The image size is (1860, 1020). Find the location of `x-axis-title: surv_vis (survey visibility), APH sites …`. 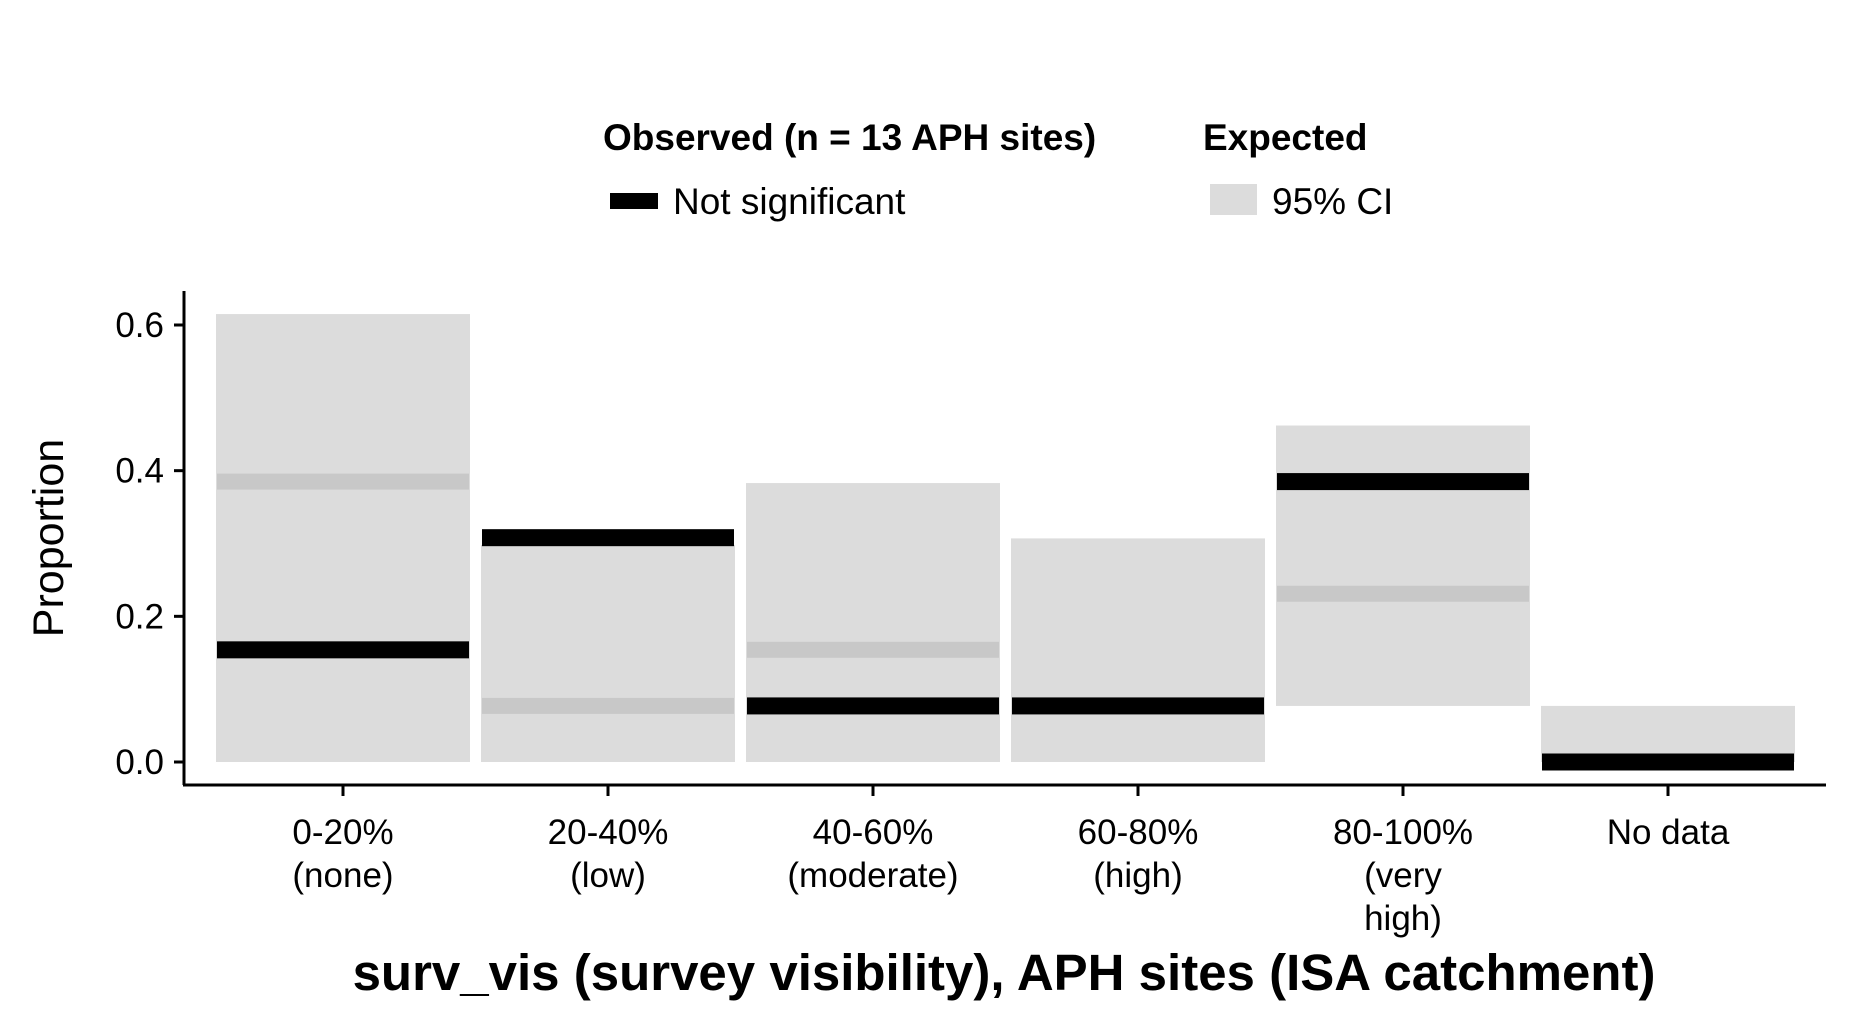

x-axis-title: surv_vis (survey visibility), APH sites … is located at coordinates (1004, 972).